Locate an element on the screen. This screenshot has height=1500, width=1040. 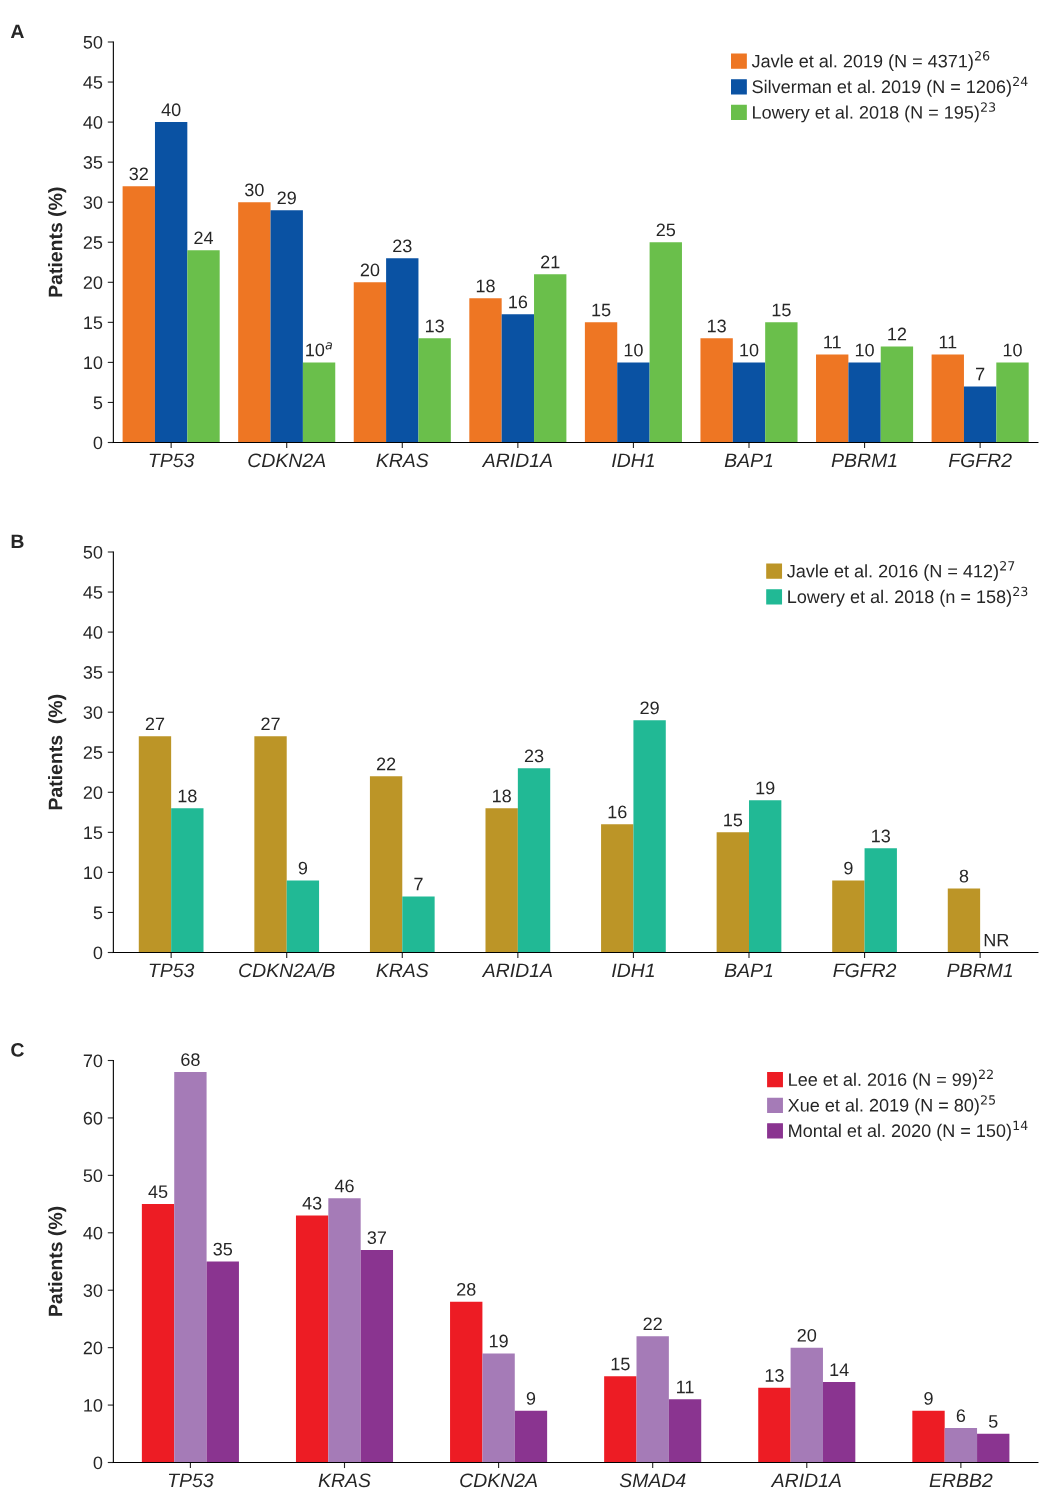
legend-label: Lee et al. 2016 (N = 99)$^{22}$ is located at coordinates (891, 1079).